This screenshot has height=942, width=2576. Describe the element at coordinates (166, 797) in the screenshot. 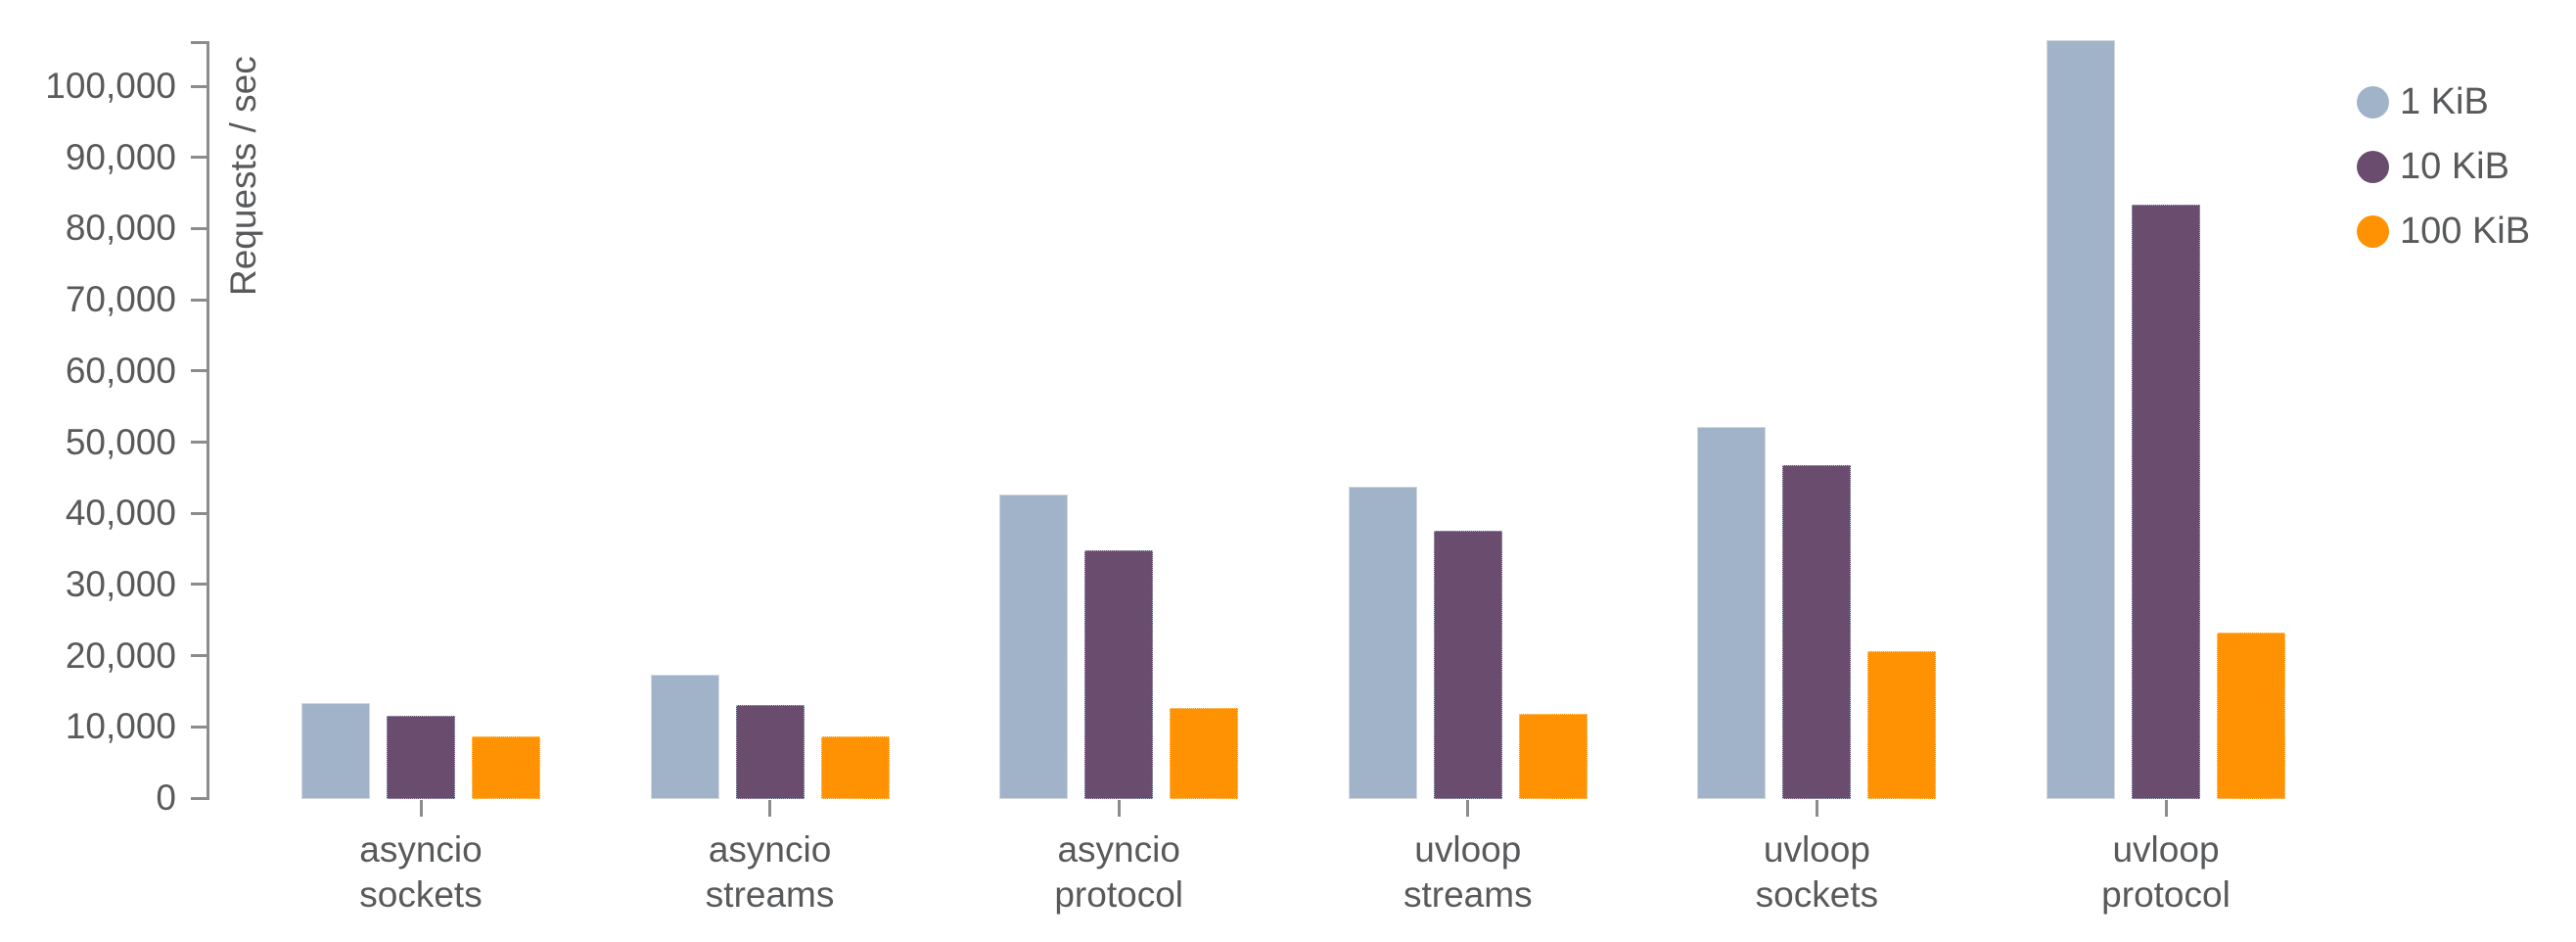

I see `y-tick-label: 0` at that location.